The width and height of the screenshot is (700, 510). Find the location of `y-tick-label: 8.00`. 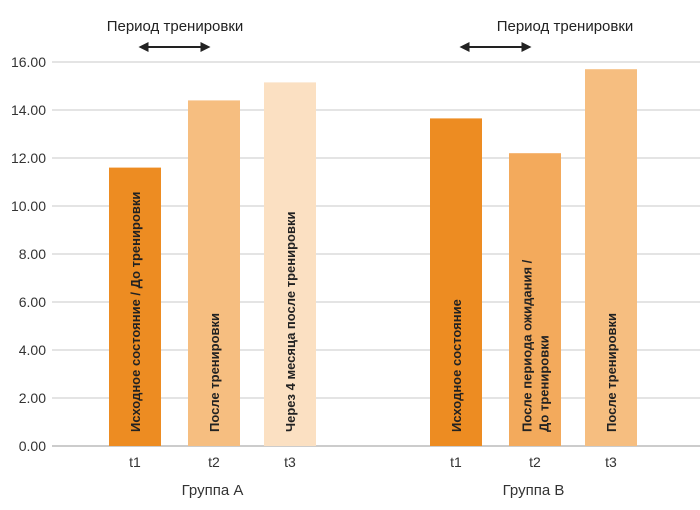

y-tick-label: 8.00 is located at coordinates (32, 254).